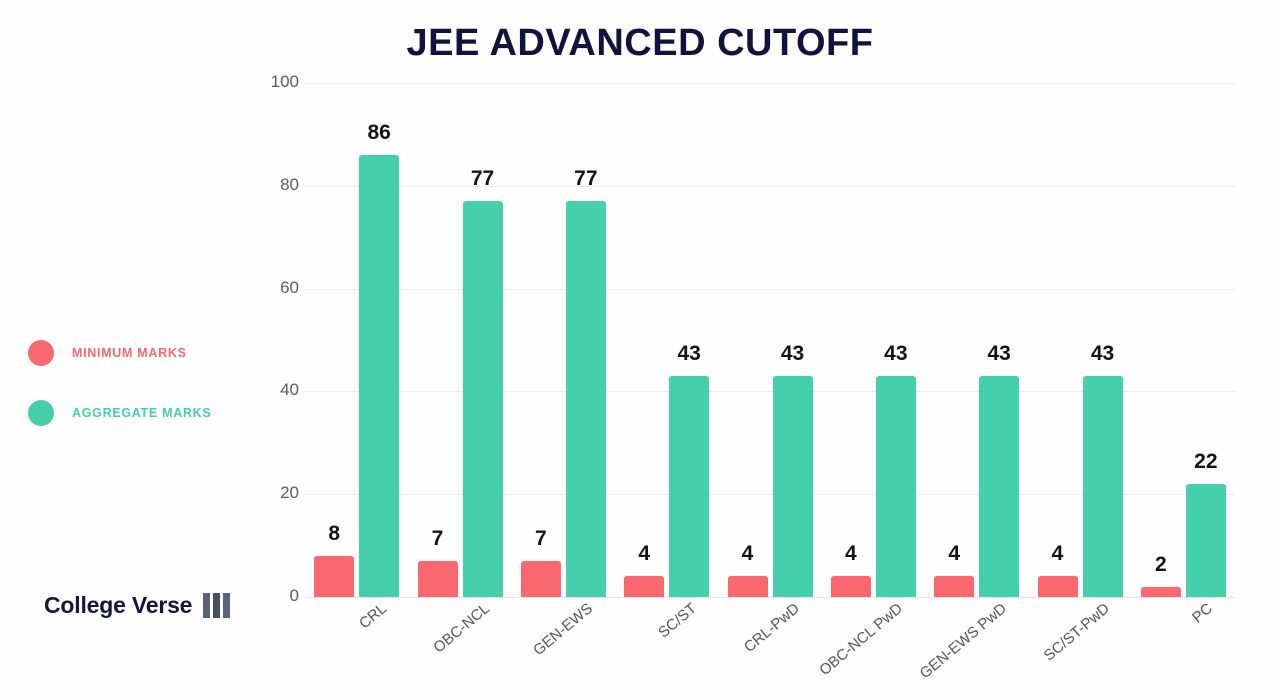 The height and width of the screenshot is (700, 1280). I want to click on x-axis-tick-label: CRL-PwD, so click(771, 628).